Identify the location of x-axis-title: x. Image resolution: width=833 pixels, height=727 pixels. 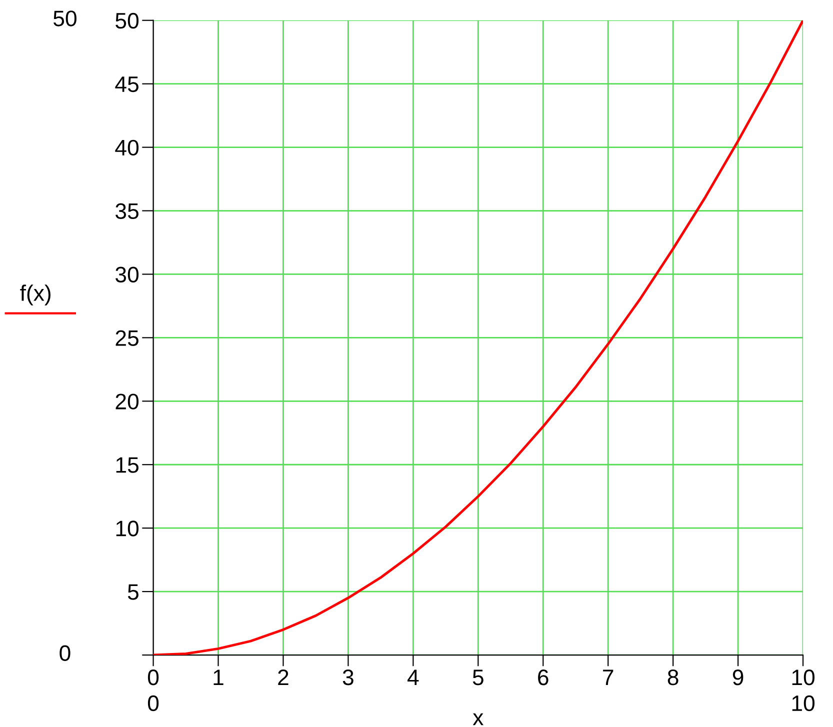
(478, 719).